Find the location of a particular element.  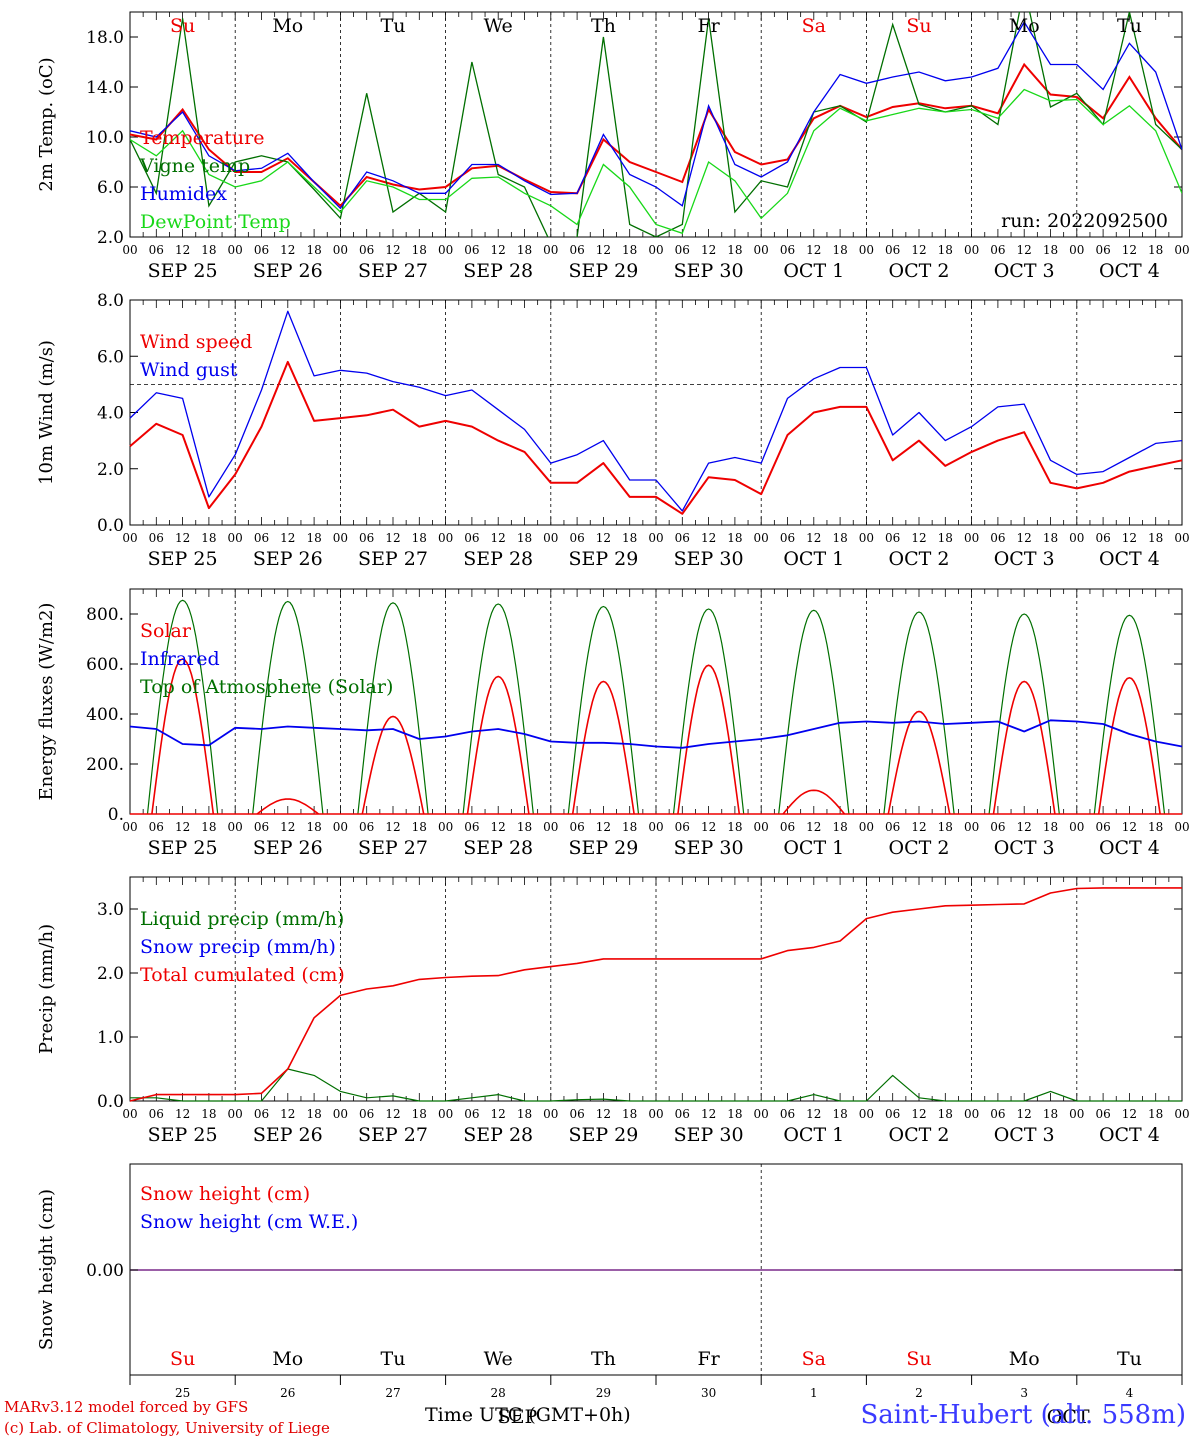

y-axis-label-snow: Snow height (cm) is located at coordinates (46, 1269).